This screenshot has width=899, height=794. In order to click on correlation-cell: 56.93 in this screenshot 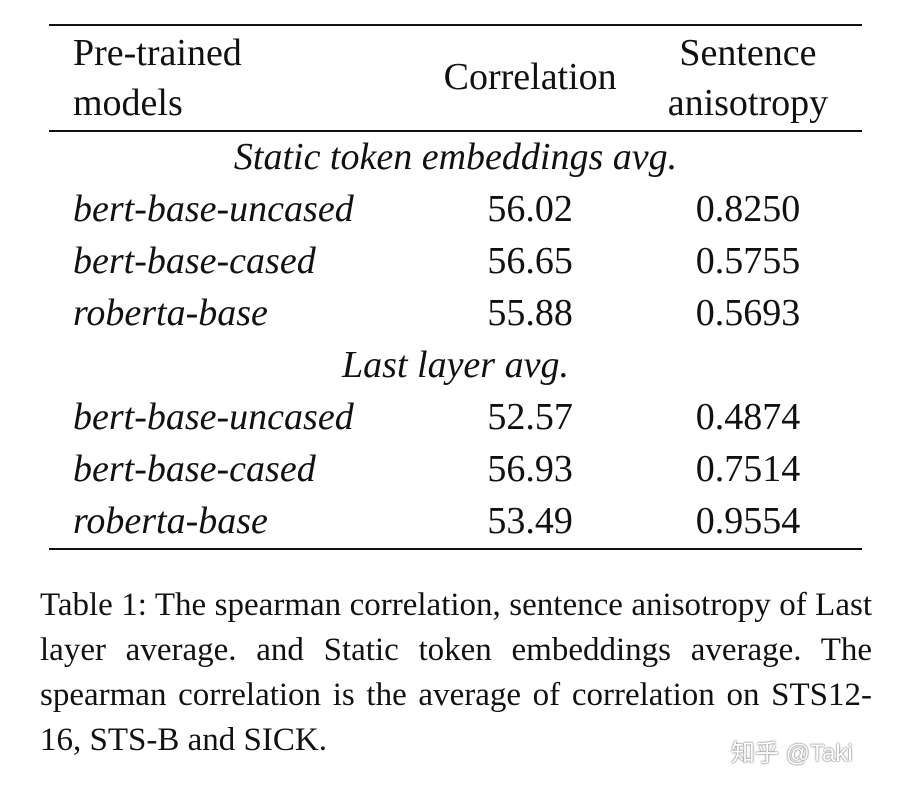, I will do `click(530, 469)`.